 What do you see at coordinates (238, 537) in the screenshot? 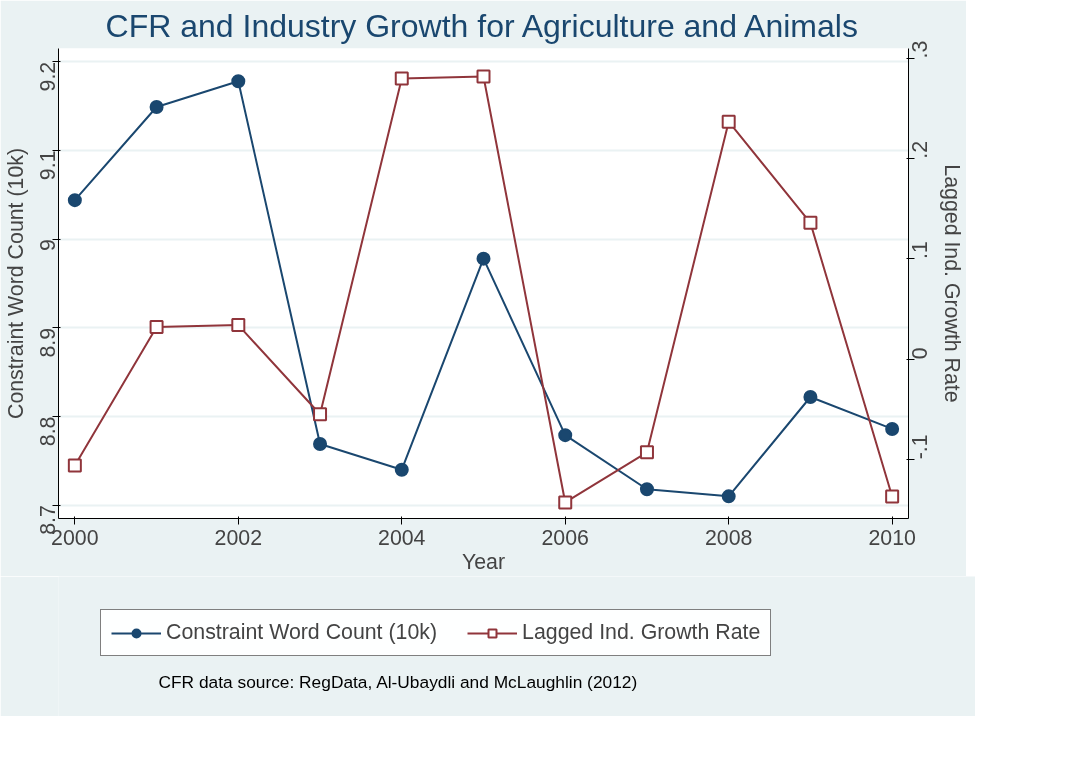
I see `x-tick-label: 2002` at bounding box center [238, 537].